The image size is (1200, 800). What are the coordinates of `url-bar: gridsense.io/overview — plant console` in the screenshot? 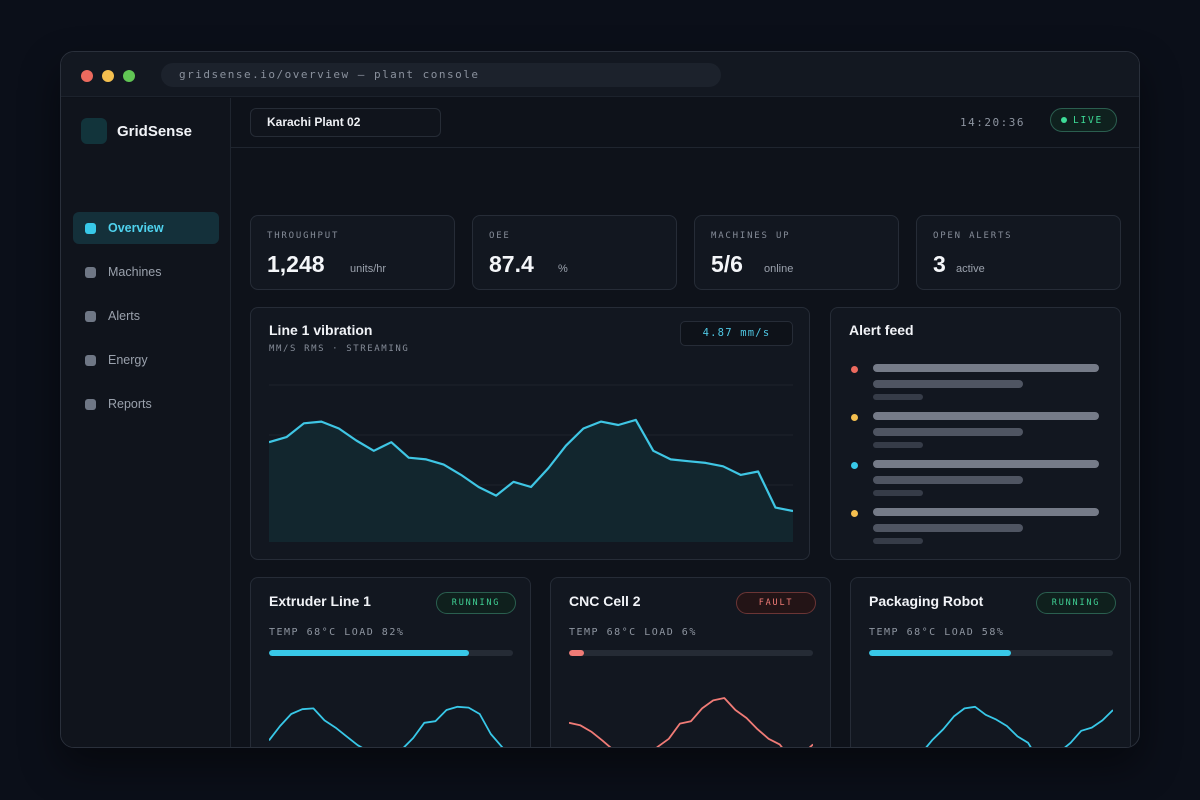 It's located at (441, 75).